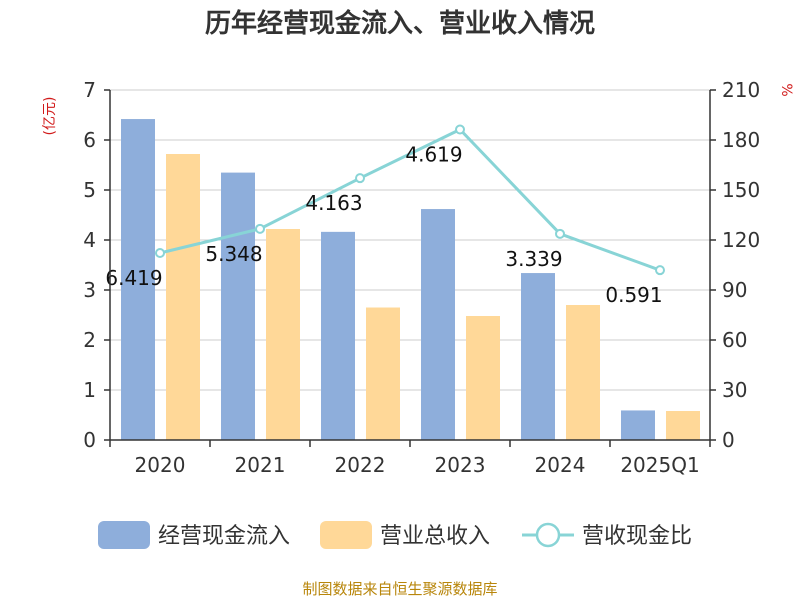  What do you see at coordinates (89, 440) in the screenshot?
I see `y-left-tick-label: 0` at bounding box center [89, 440].